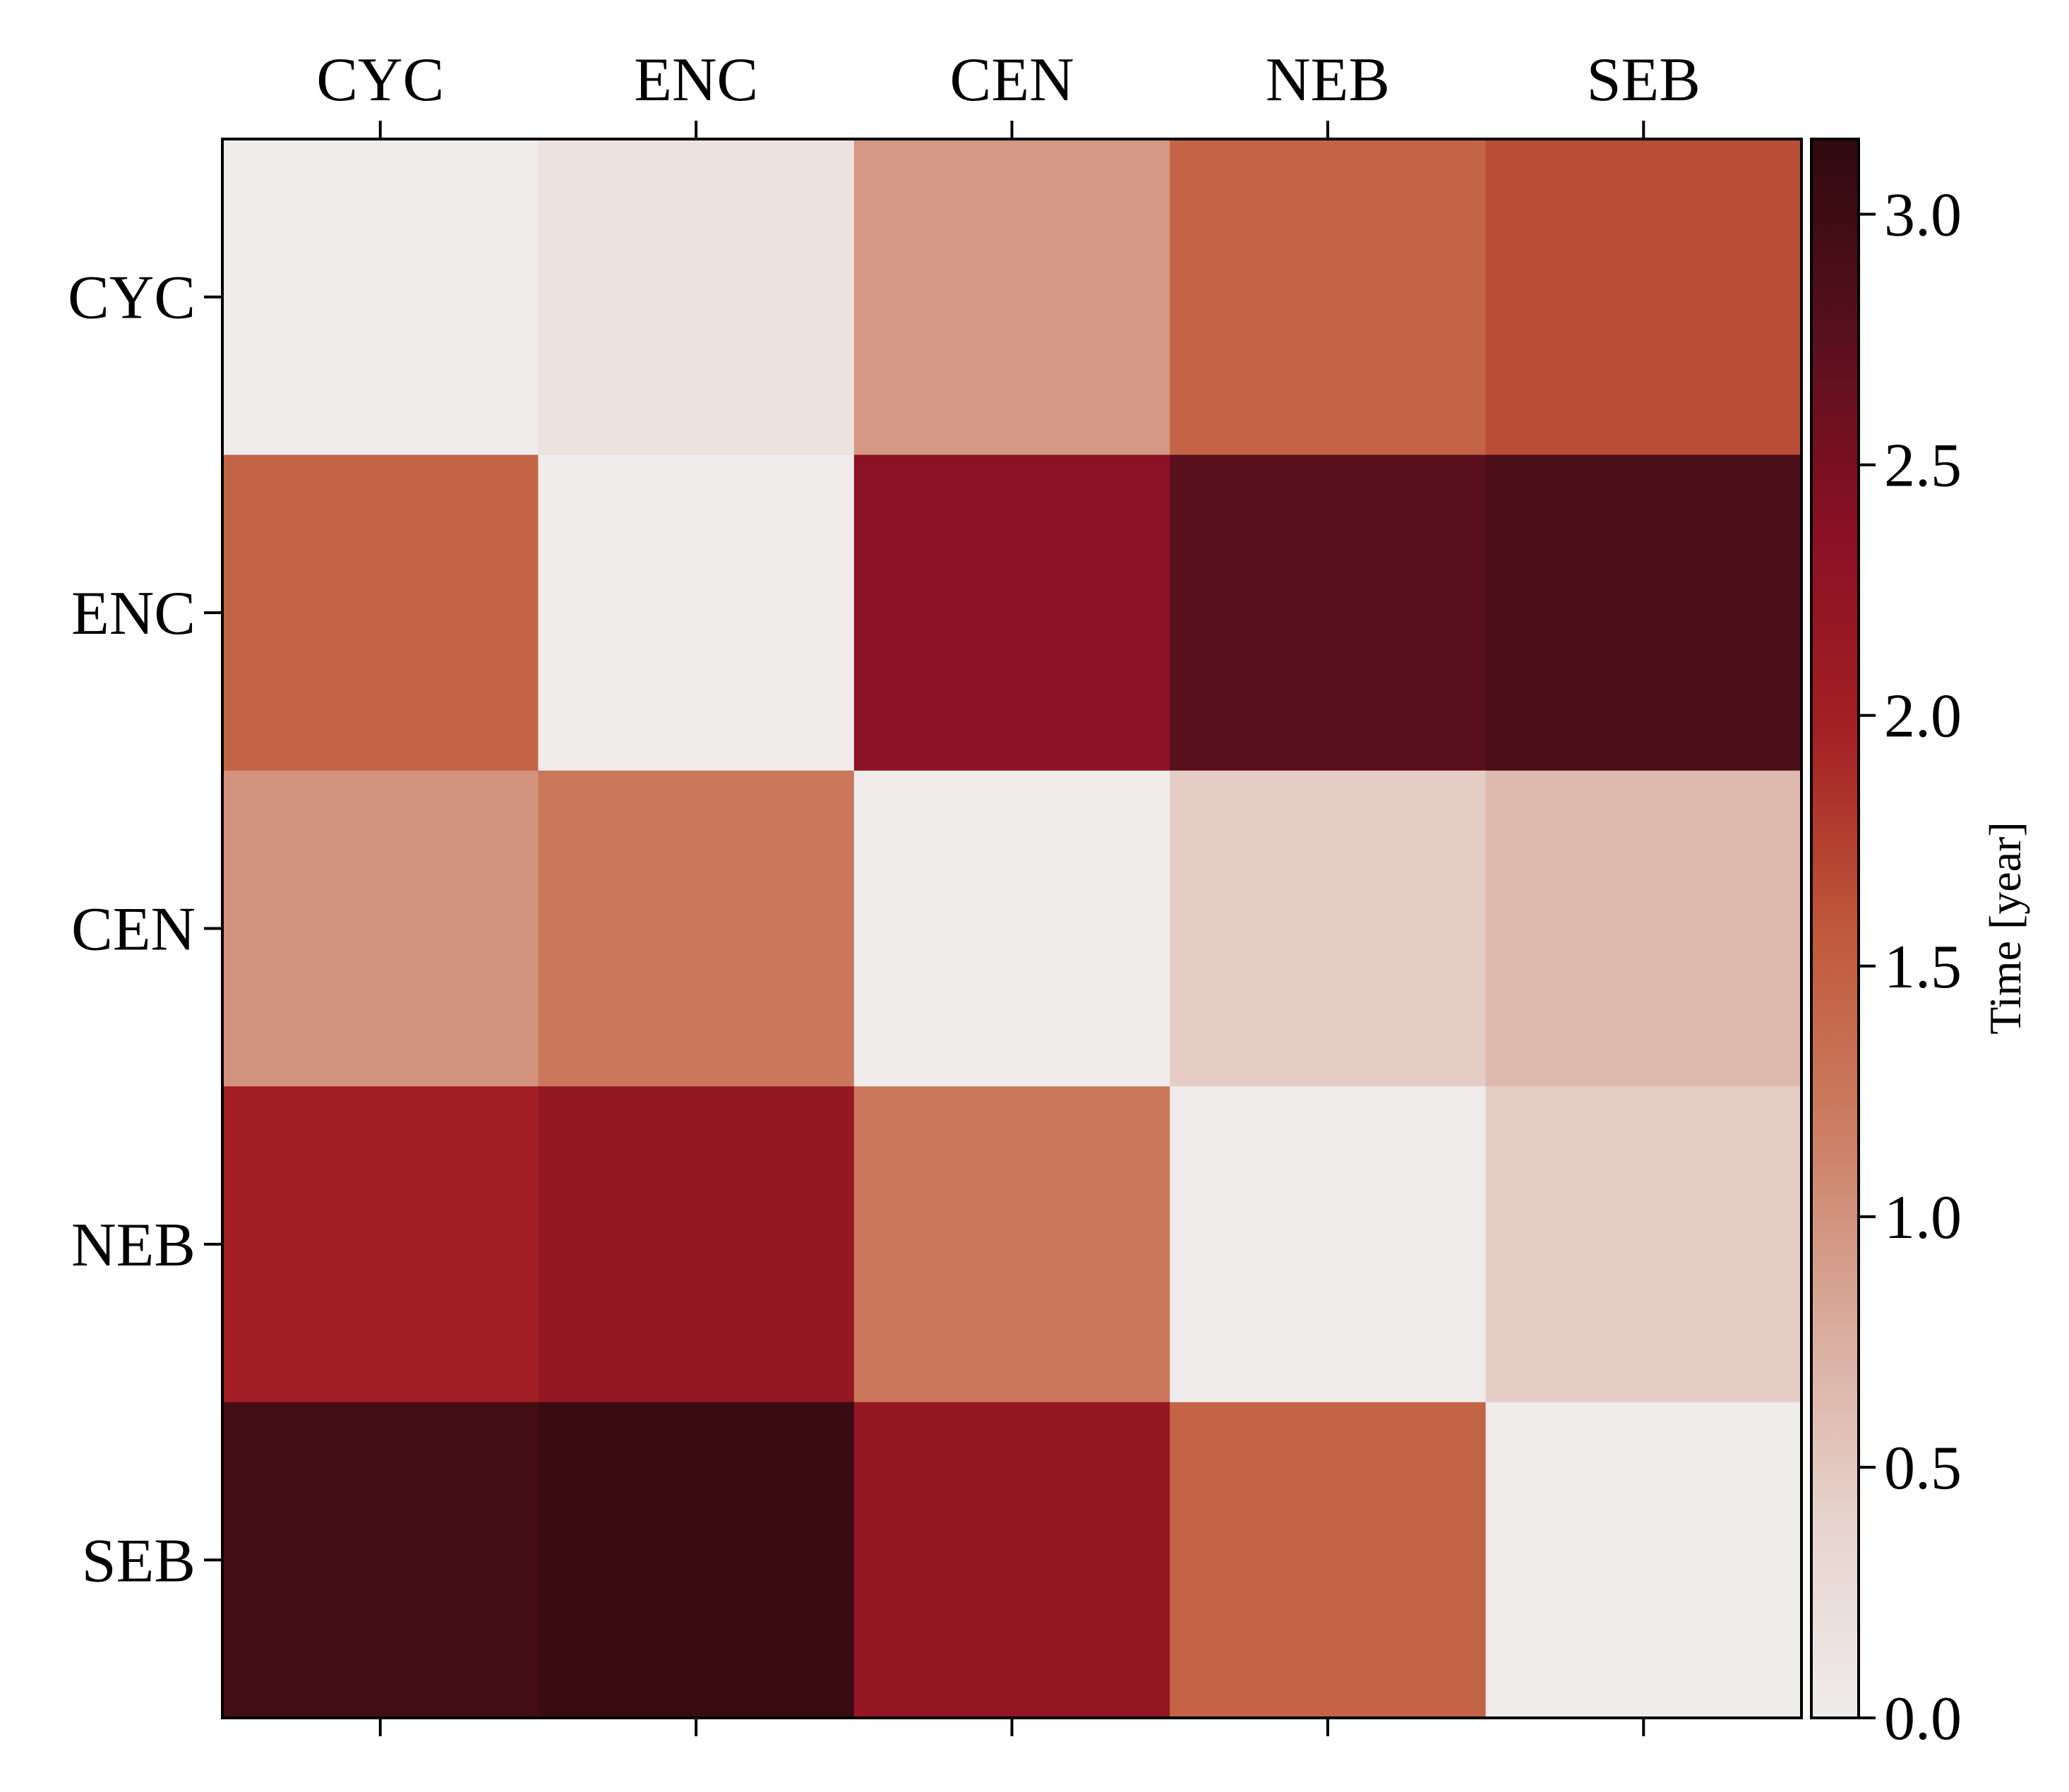  Describe the element at coordinates (133, 613) in the screenshot. I see `y-tick-label: ENC` at that location.